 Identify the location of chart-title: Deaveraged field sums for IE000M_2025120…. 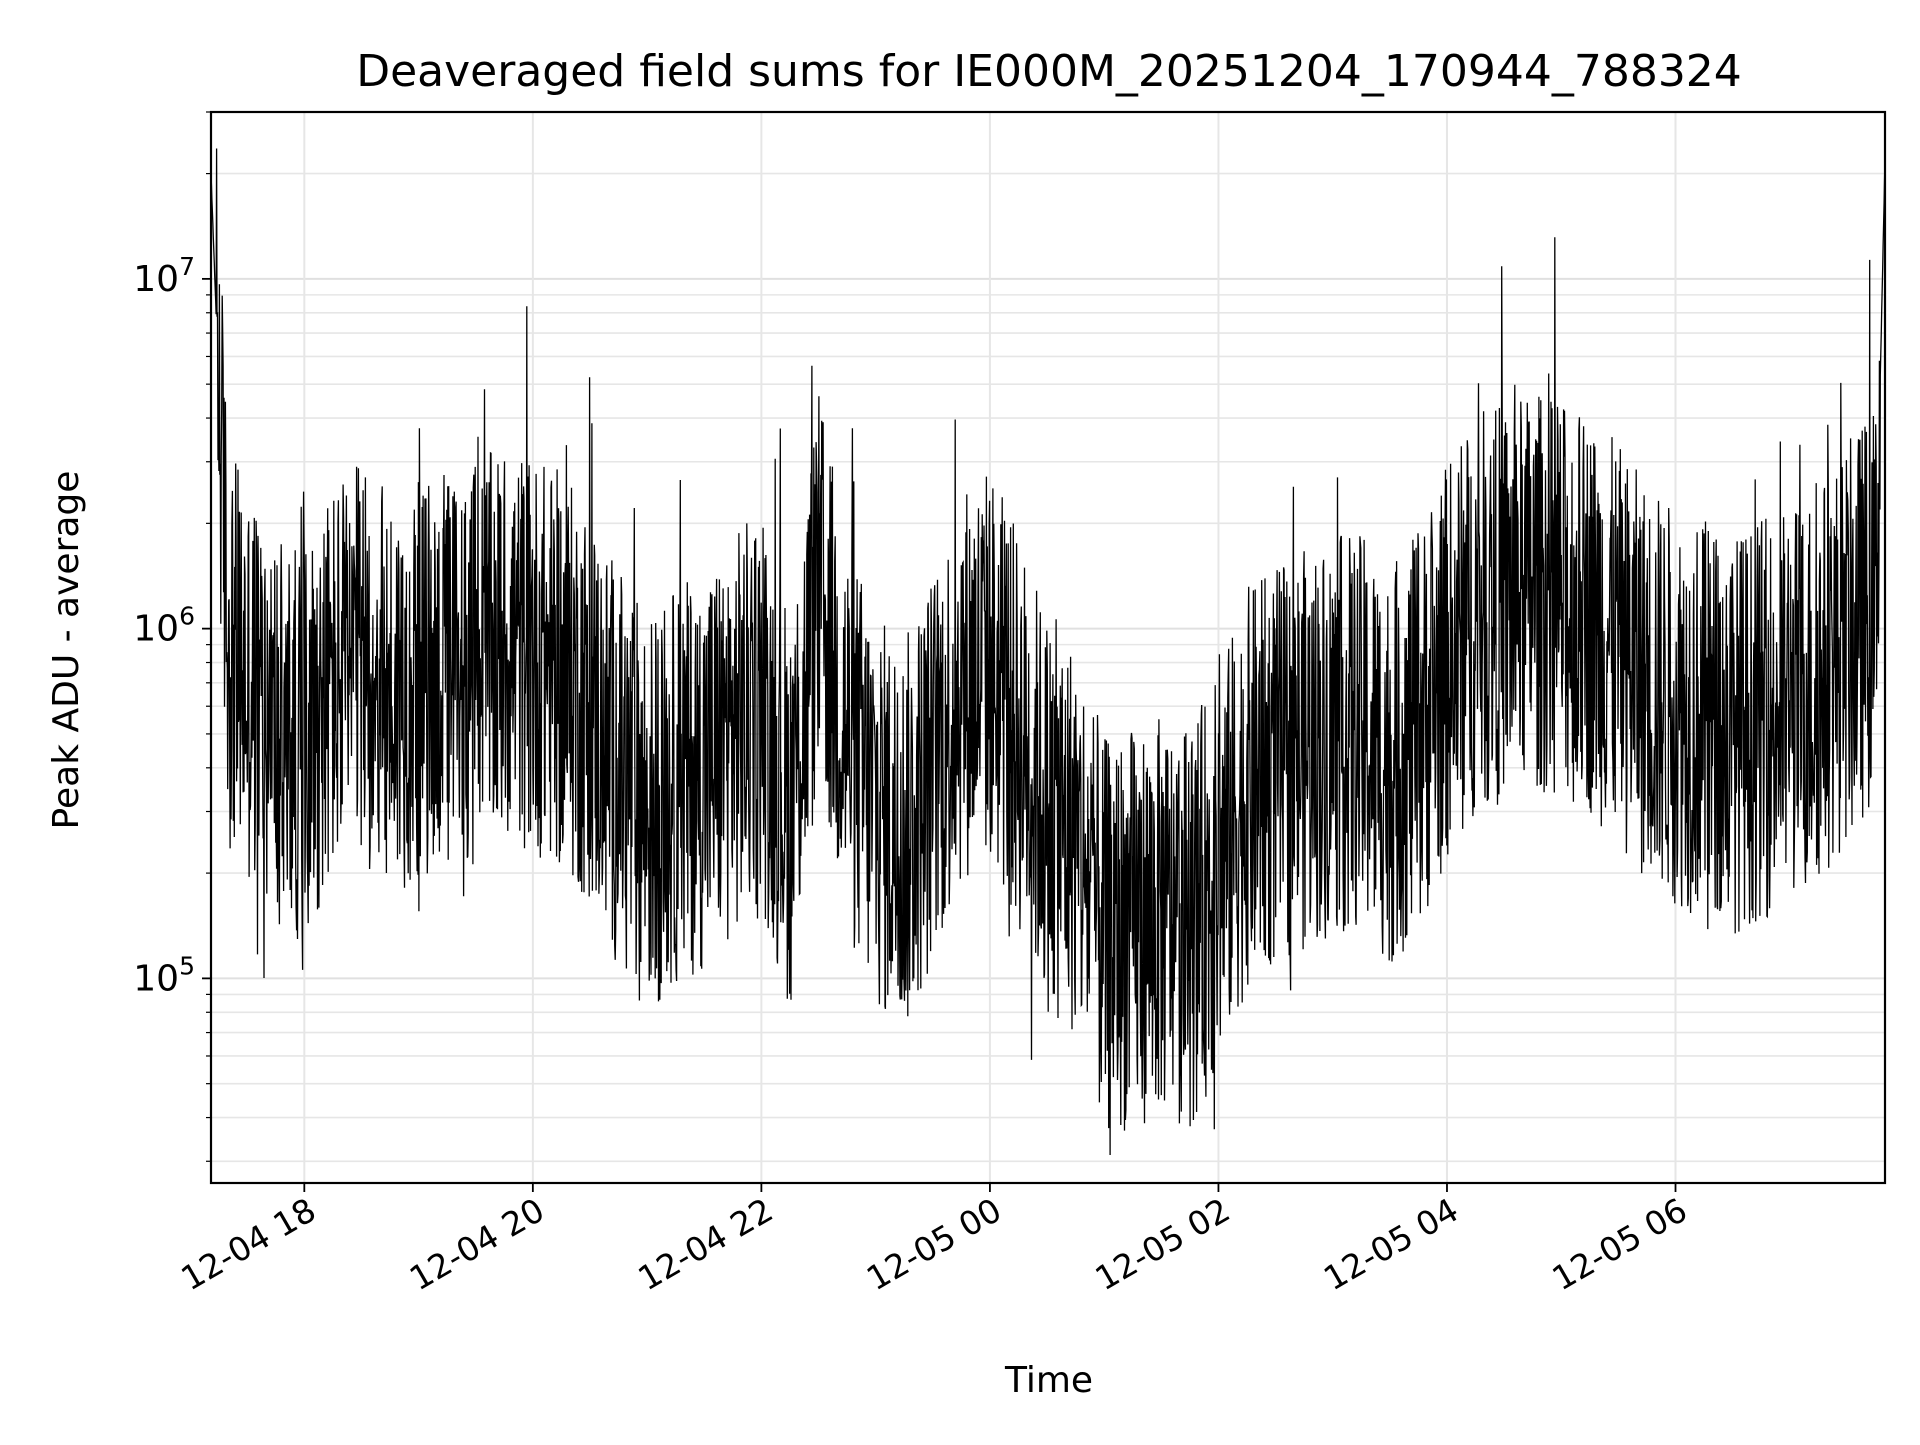
(1049, 71).